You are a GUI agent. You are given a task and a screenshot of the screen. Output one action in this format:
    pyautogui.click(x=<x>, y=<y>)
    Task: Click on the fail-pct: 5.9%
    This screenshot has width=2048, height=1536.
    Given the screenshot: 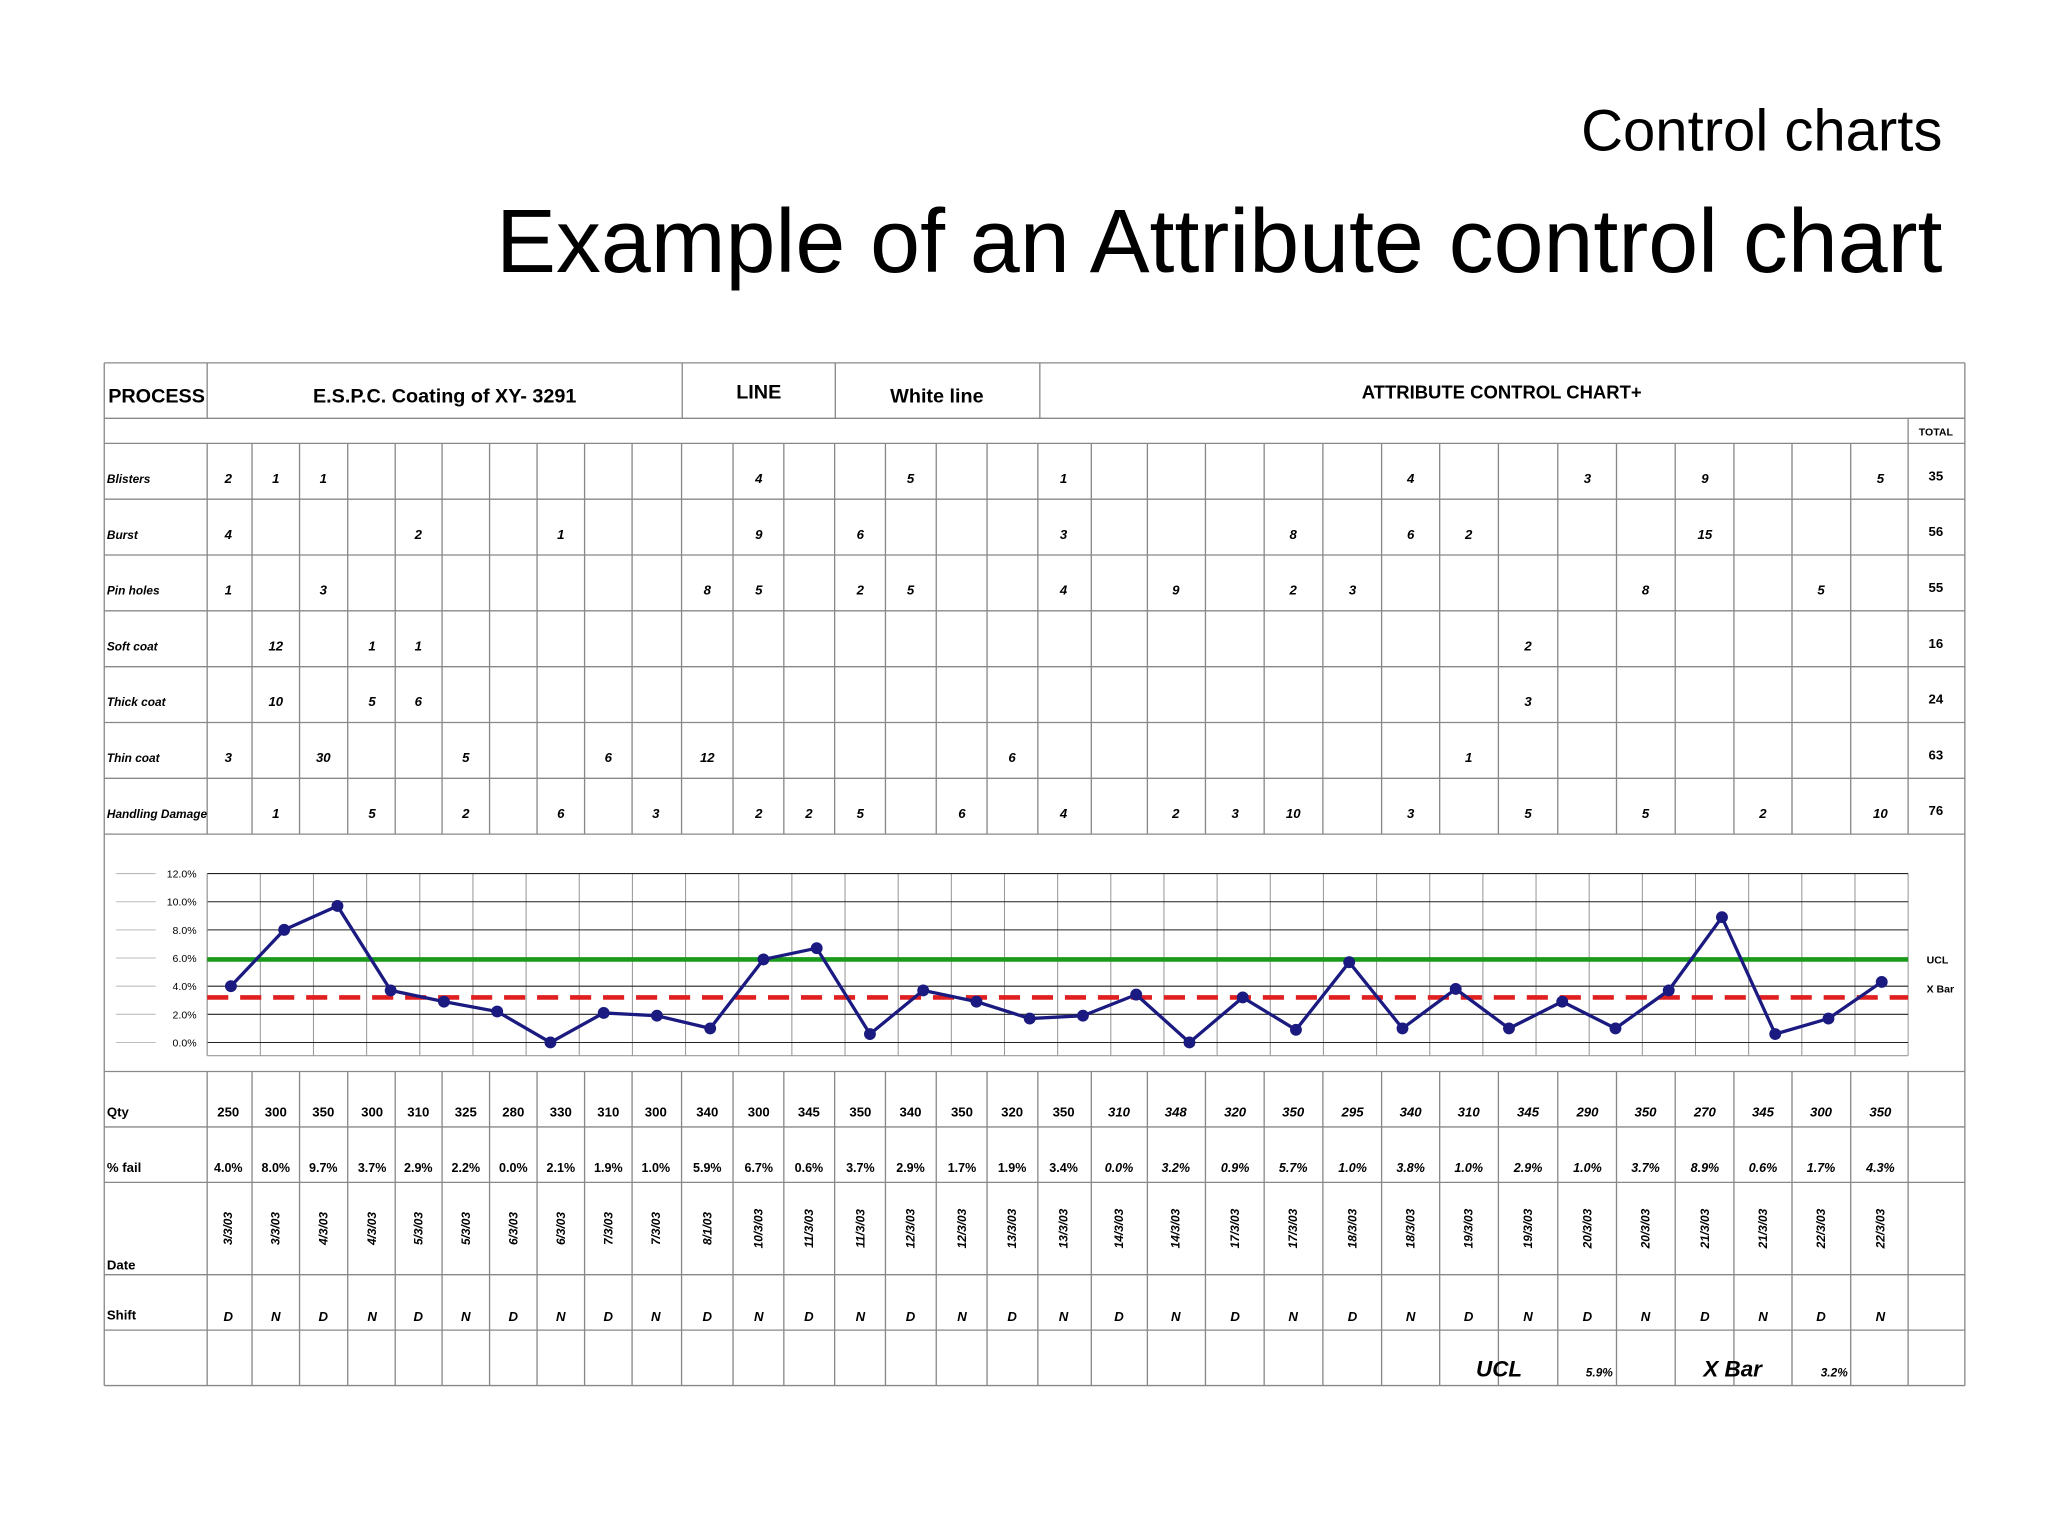 What is the action you would take?
    pyautogui.click(x=707, y=1168)
    